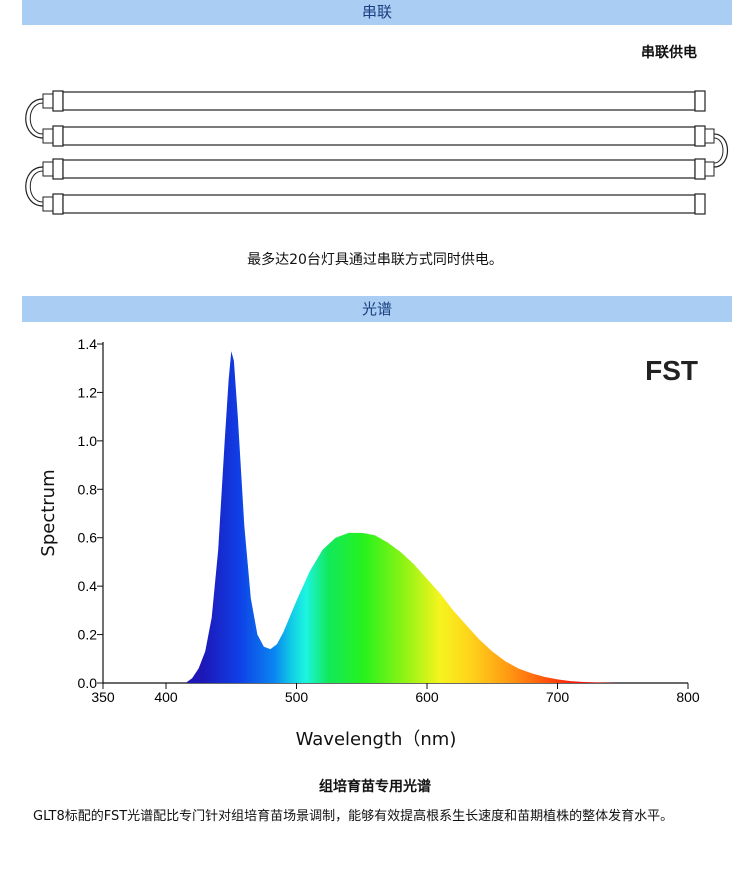 This screenshot has height=892, width=750. I want to click on section-header-spectrum: 光谱, so click(377, 309).